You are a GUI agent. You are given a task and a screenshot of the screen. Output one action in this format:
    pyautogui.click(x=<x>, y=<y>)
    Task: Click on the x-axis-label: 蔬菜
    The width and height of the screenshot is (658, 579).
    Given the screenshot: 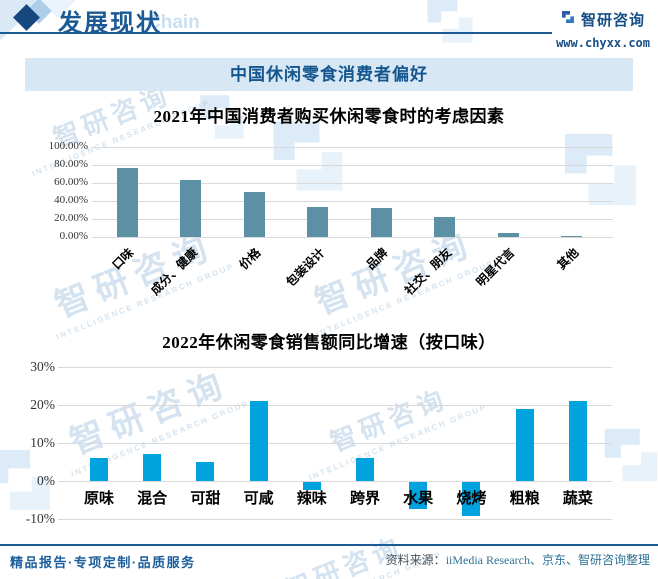 What is the action you would take?
    pyautogui.click(x=577, y=499)
    